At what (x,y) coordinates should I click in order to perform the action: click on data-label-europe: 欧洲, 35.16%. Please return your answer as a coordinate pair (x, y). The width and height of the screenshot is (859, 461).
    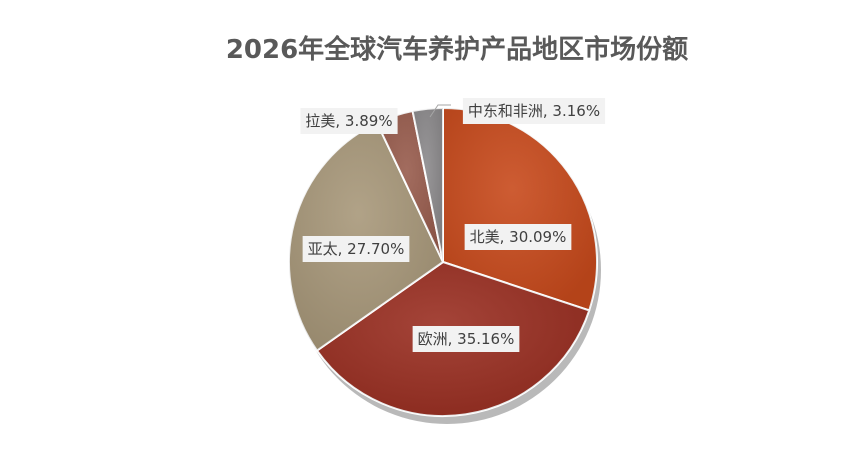
    Looking at the image, I should click on (466, 339).